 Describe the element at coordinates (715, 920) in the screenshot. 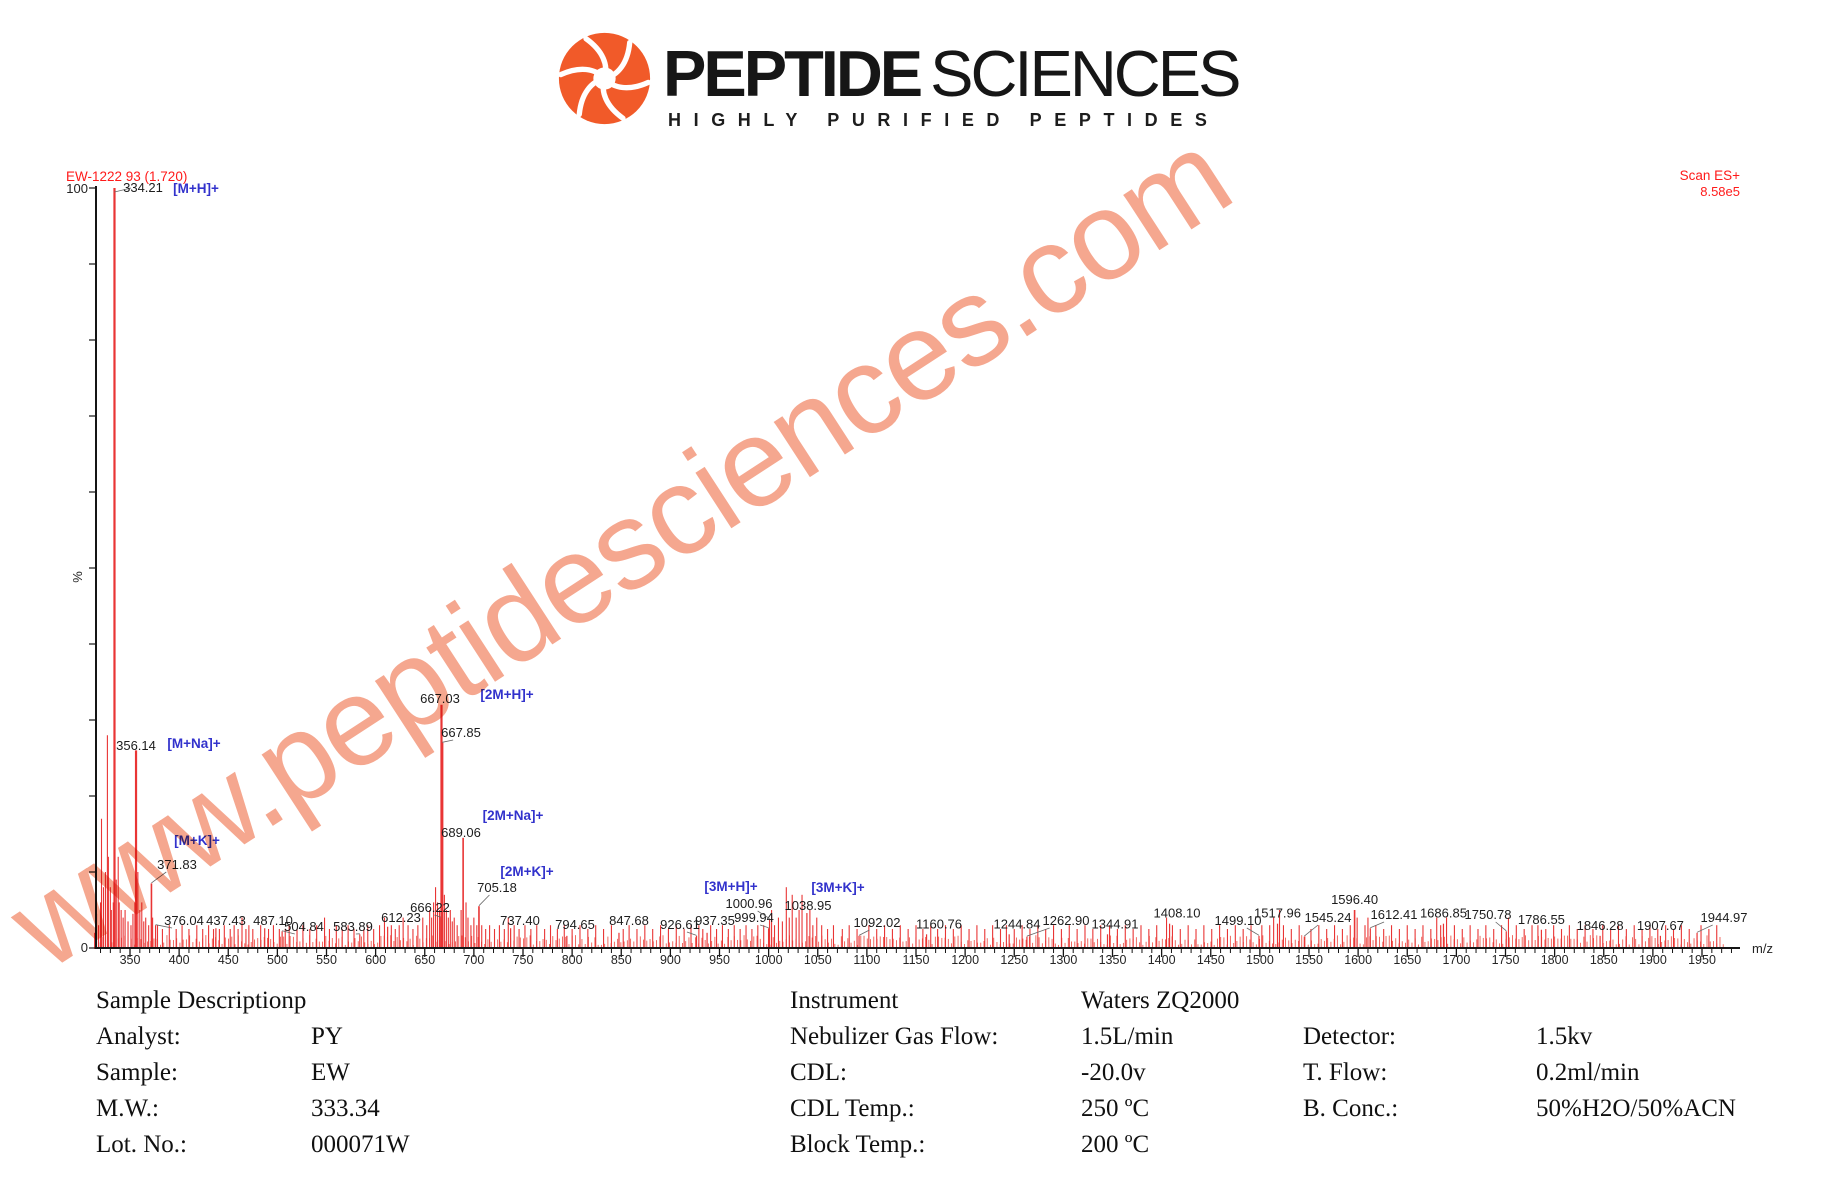

I see `peak-label-937.35: 937.35` at that location.